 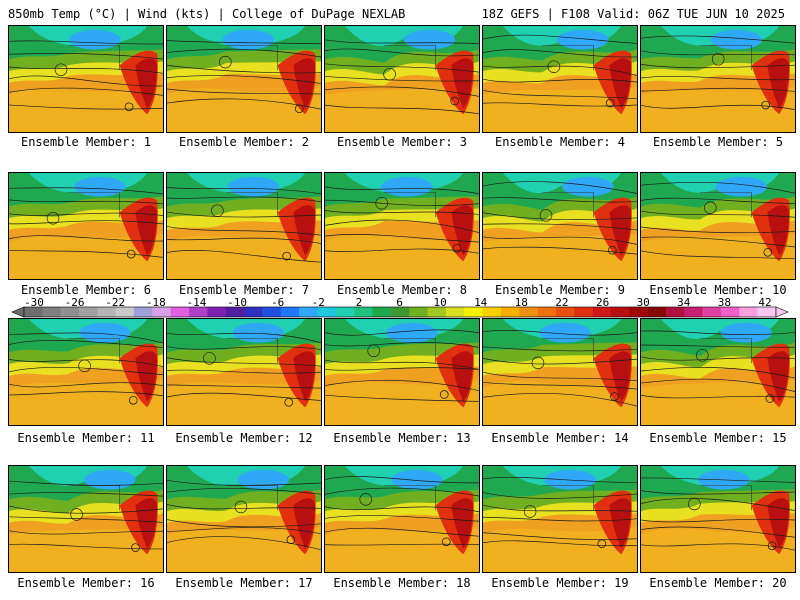 What do you see at coordinates (643, 302) in the screenshot?
I see `colorbar-tick-label: 30` at bounding box center [643, 302].